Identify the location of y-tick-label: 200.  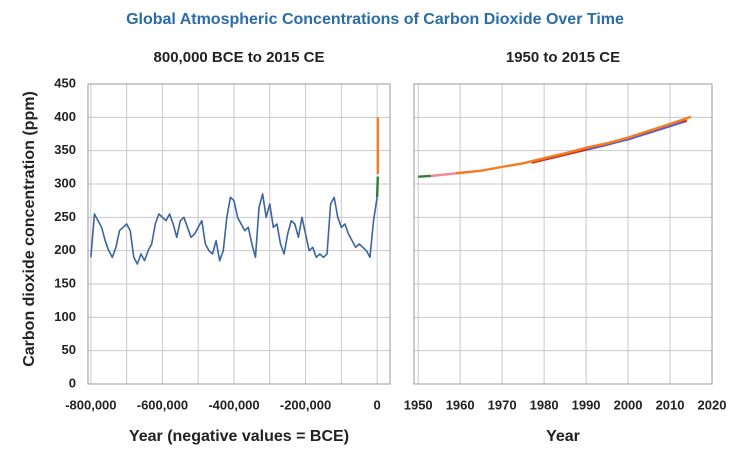
(65, 249).